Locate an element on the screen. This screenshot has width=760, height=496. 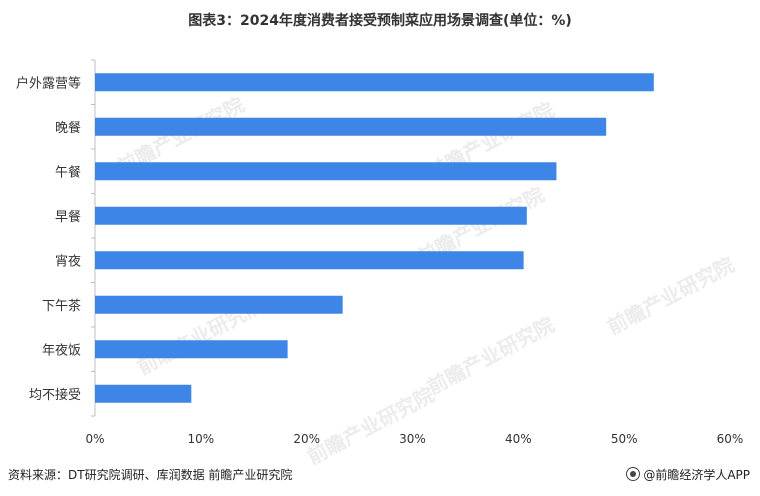
x-tick-label: 50% is located at coordinates (624, 439).